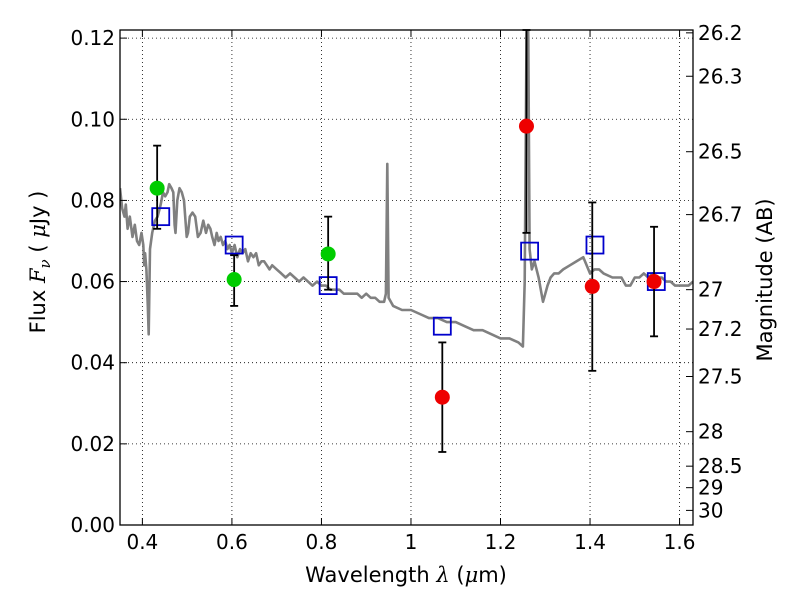 The image size is (800, 600). Describe the element at coordinates (710, 488) in the screenshot. I see `y2-tick-label: 29` at that location.